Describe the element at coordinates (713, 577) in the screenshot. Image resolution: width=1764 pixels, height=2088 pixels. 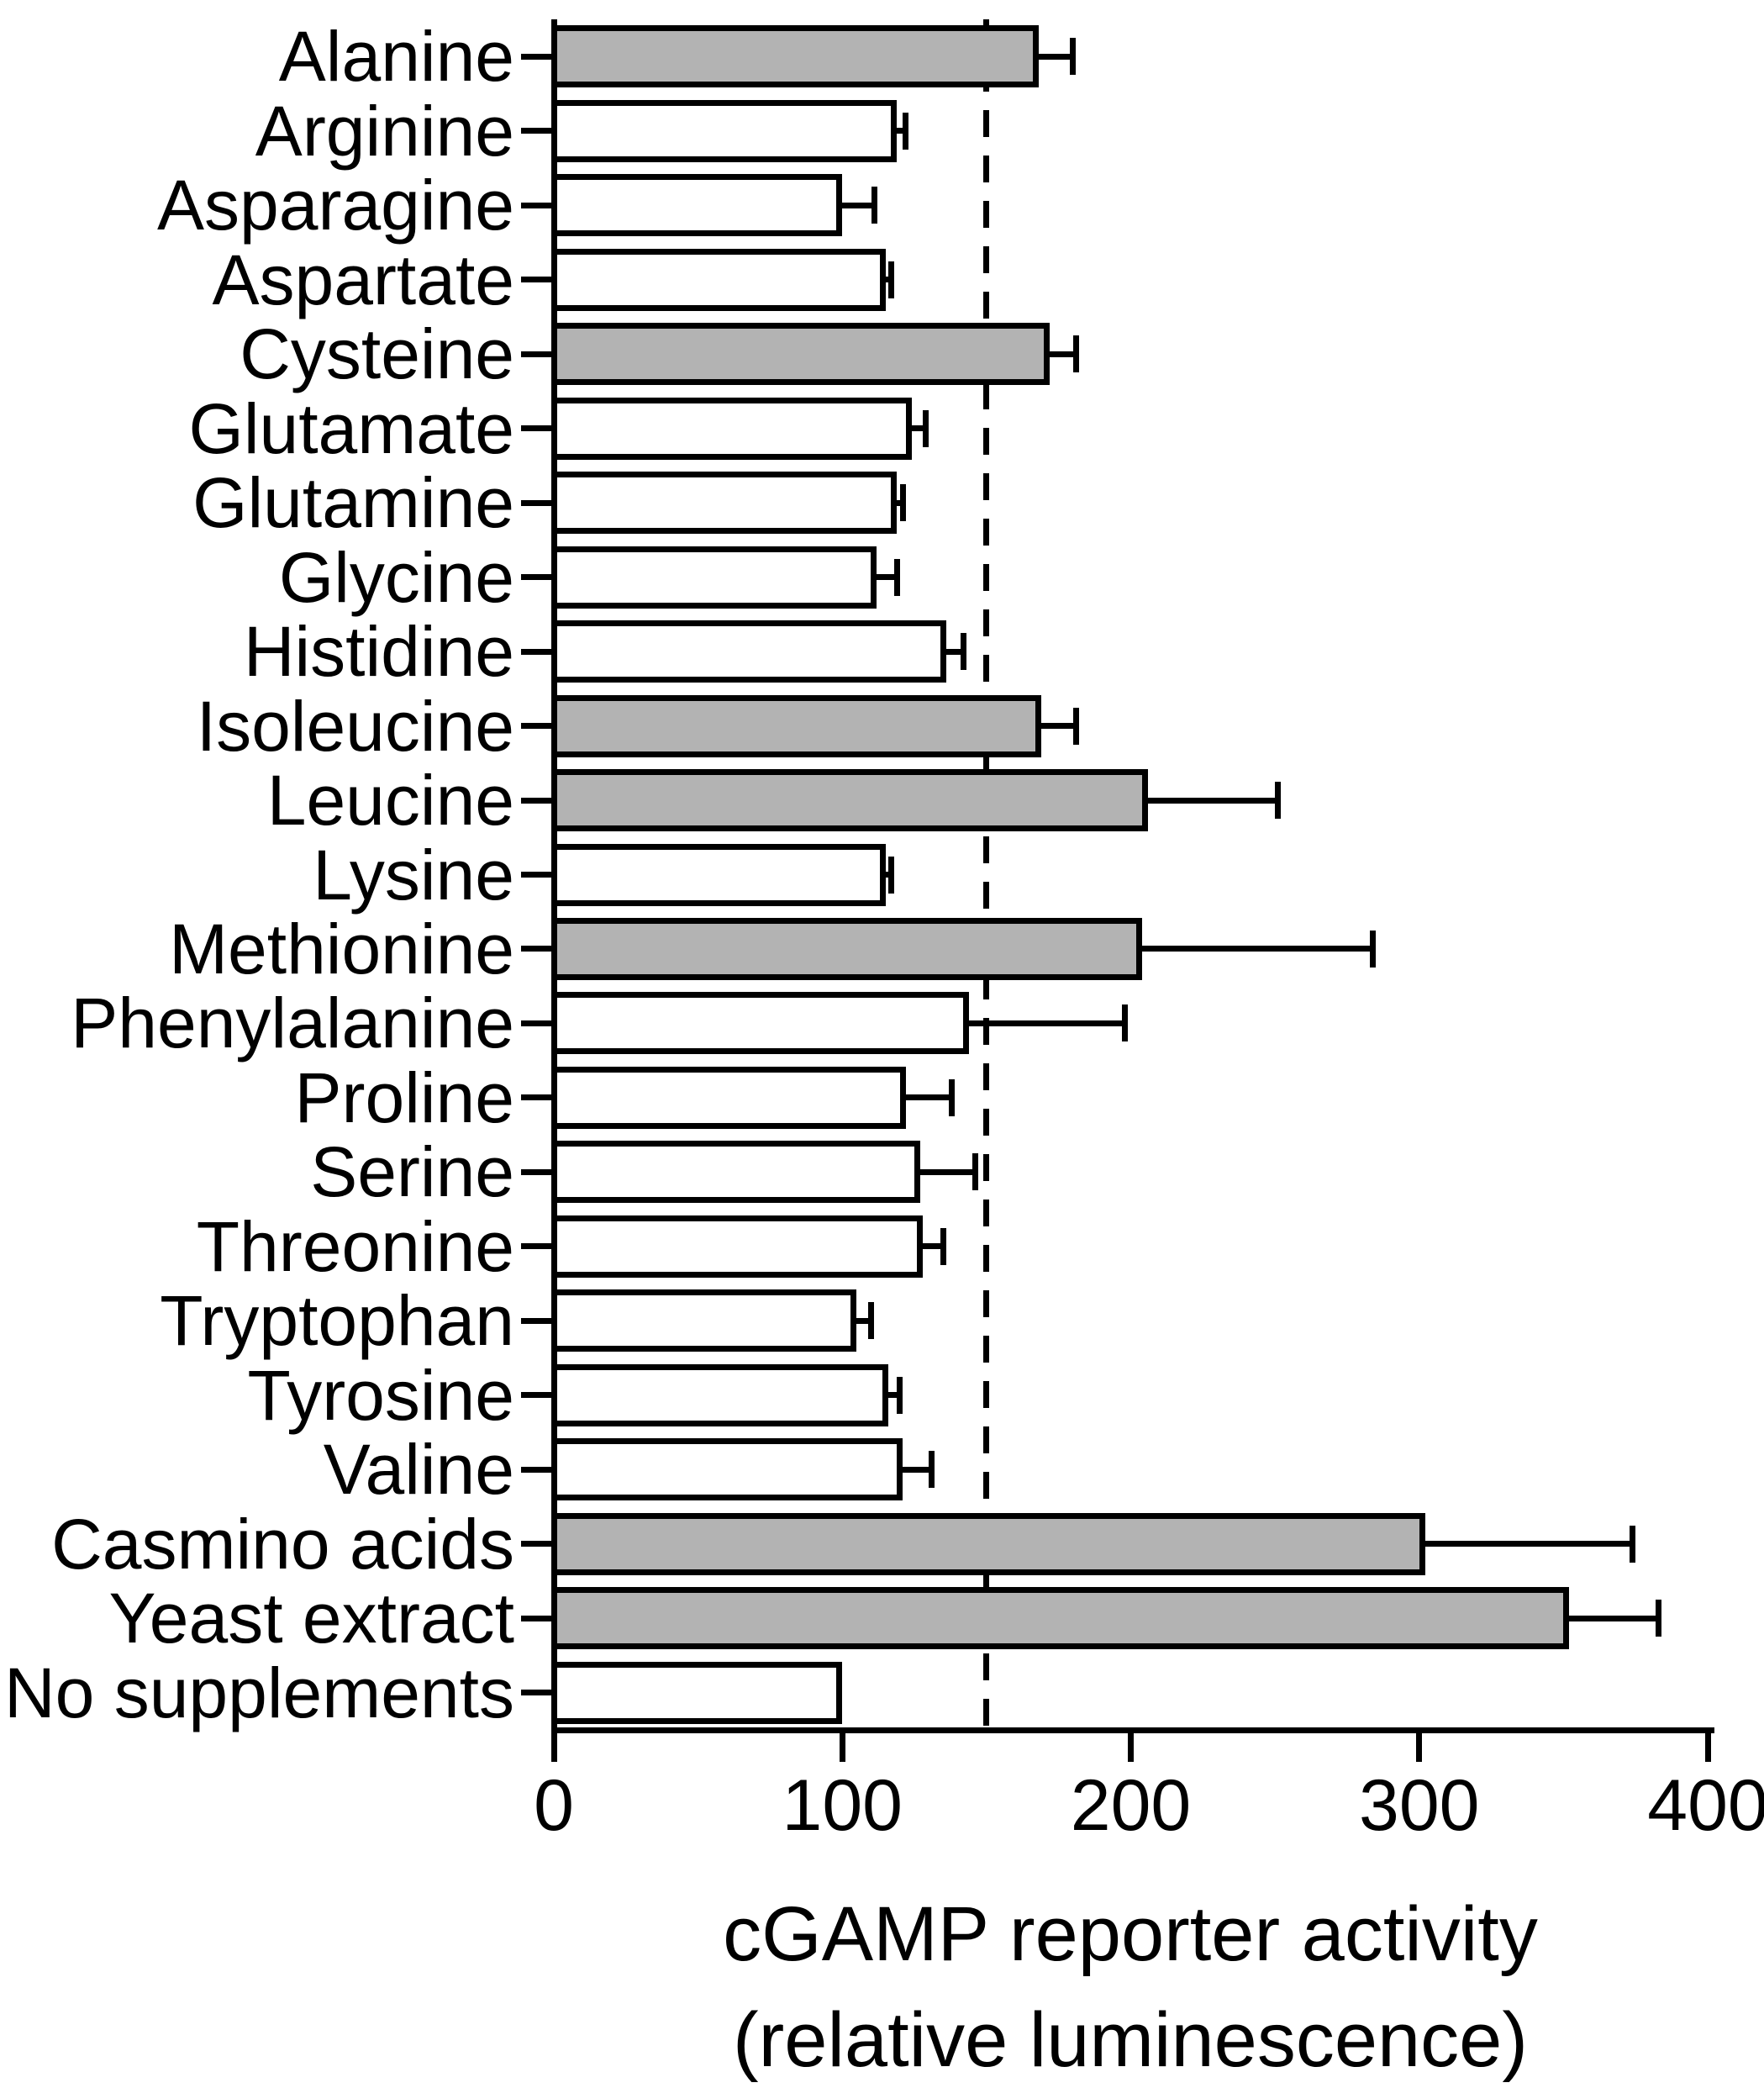
I see `bar-glycine` at that location.